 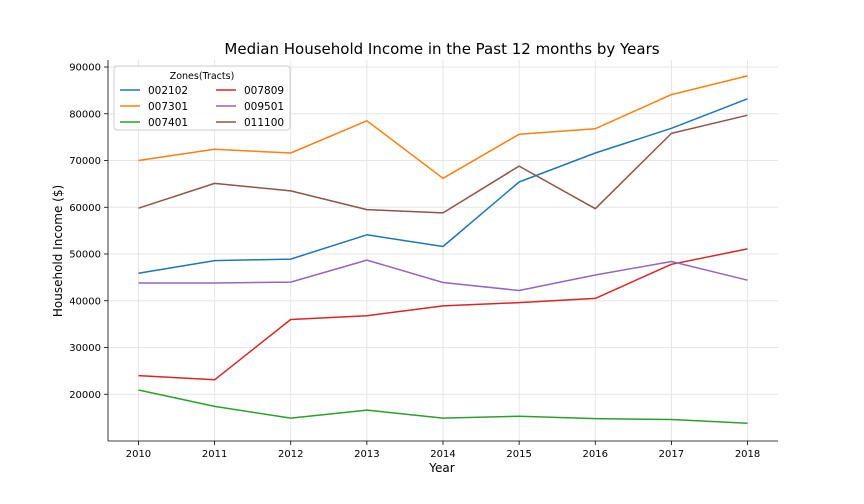 I want to click on y-tick-label: 40000, so click(x=85, y=301).